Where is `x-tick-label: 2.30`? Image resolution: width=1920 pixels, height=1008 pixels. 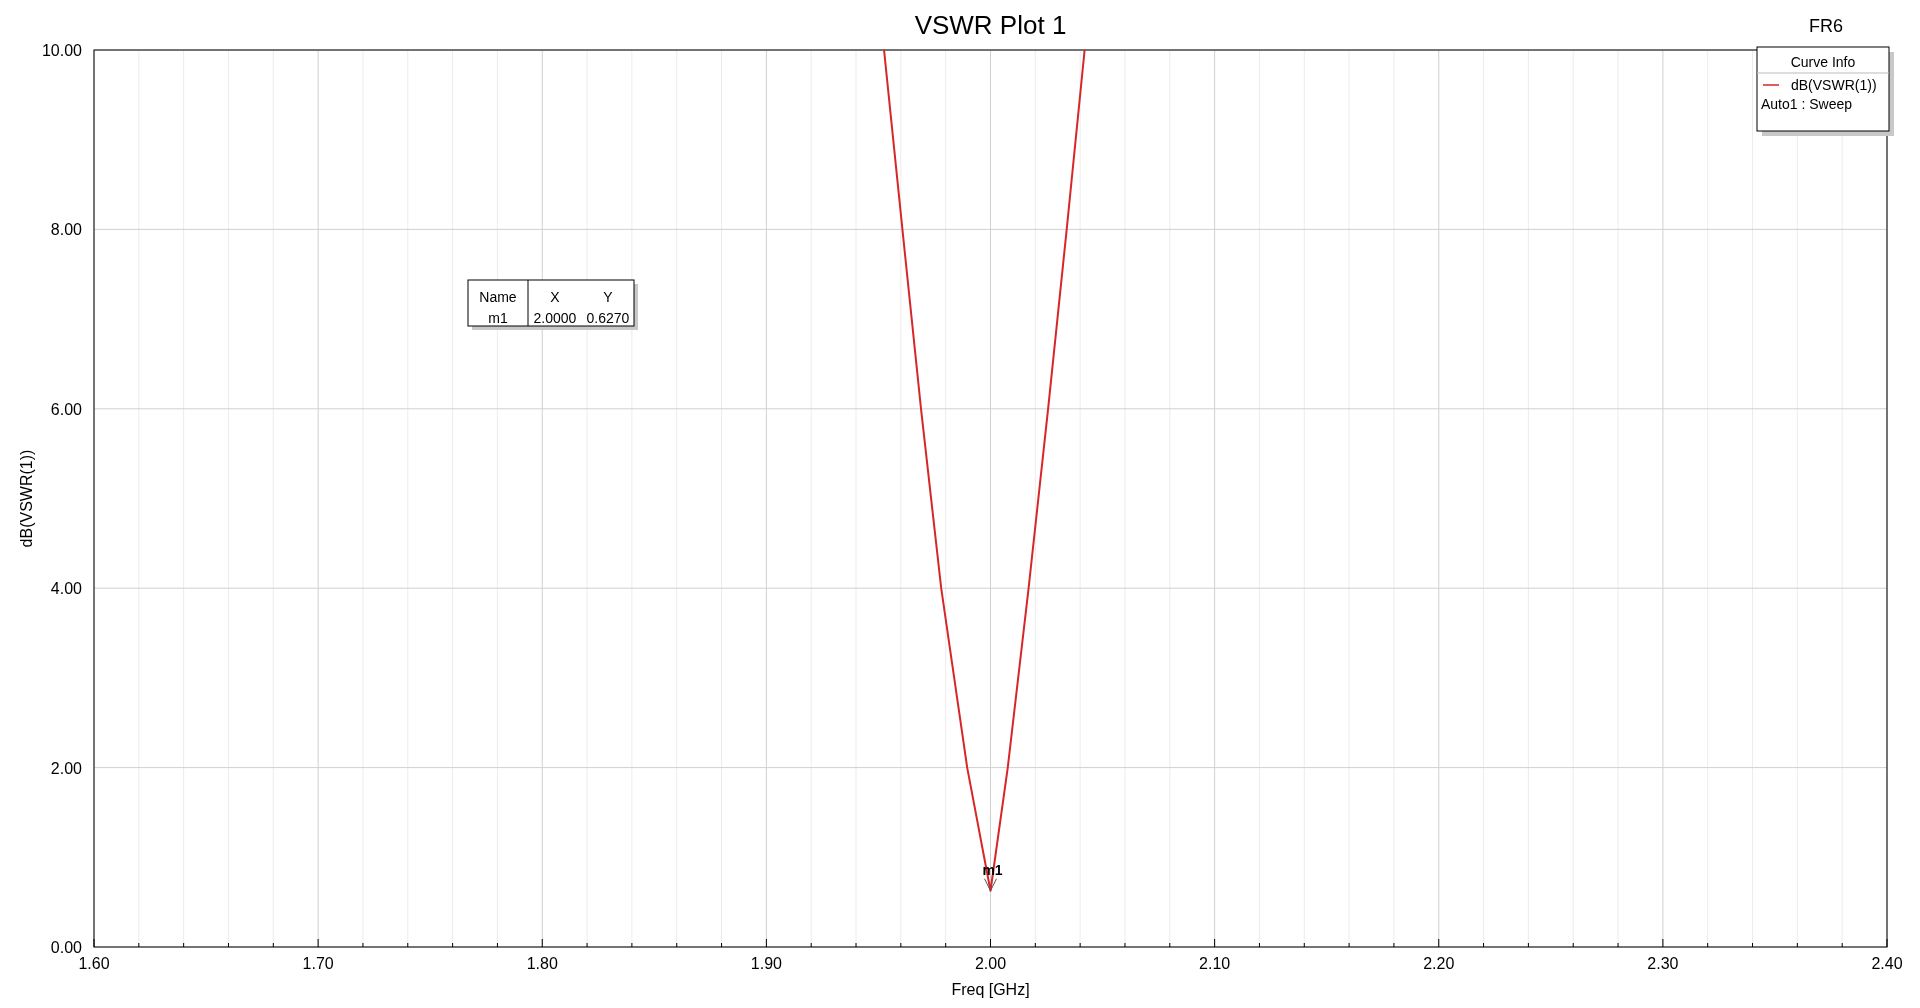
x-tick-label: 2.30 is located at coordinates (1663, 963).